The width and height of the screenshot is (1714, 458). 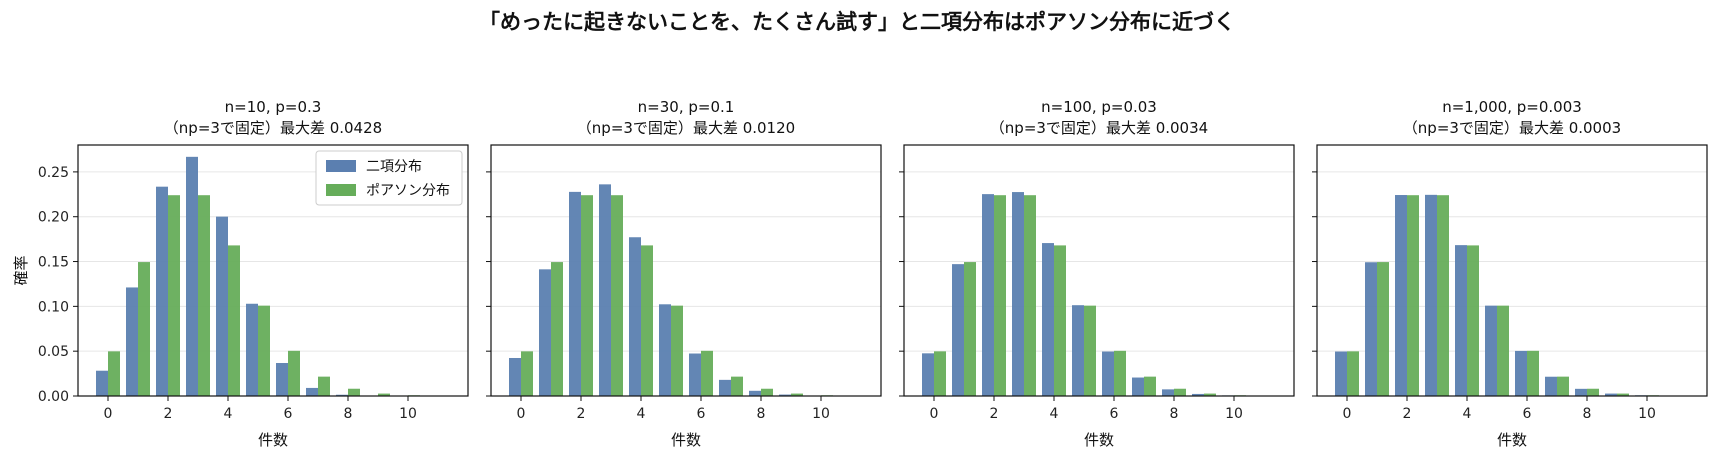 I want to click on panel-3-x-tick-label: 0, so click(x=934, y=414).